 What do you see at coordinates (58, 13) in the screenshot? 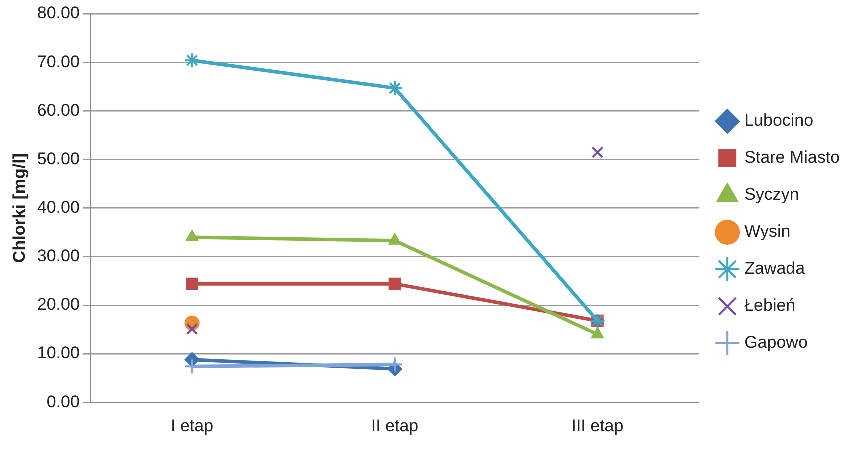
I see `y-tick-label: 80.00` at bounding box center [58, 13].